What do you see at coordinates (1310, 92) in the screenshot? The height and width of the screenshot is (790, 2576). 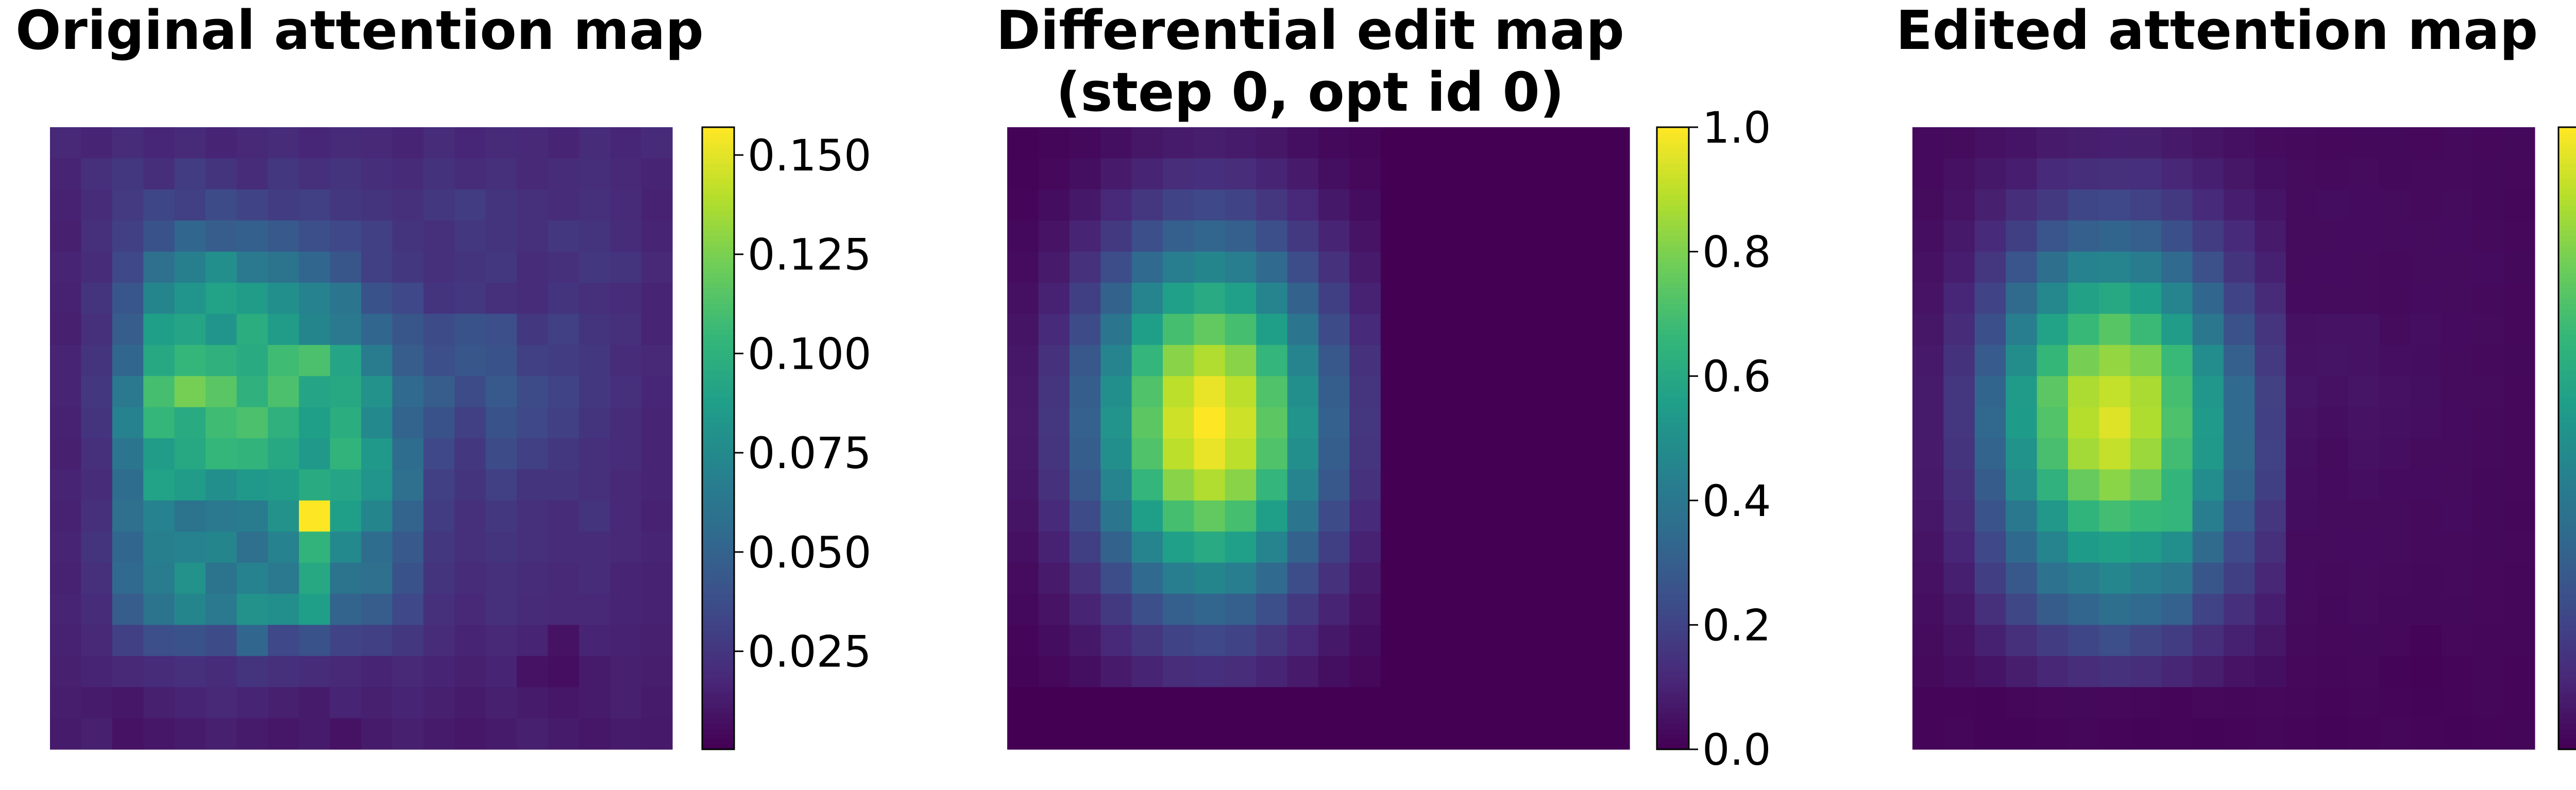 I see `panel-title-differential-line2: (step 0, opt id 0)` at bounding box center [1310, 92].